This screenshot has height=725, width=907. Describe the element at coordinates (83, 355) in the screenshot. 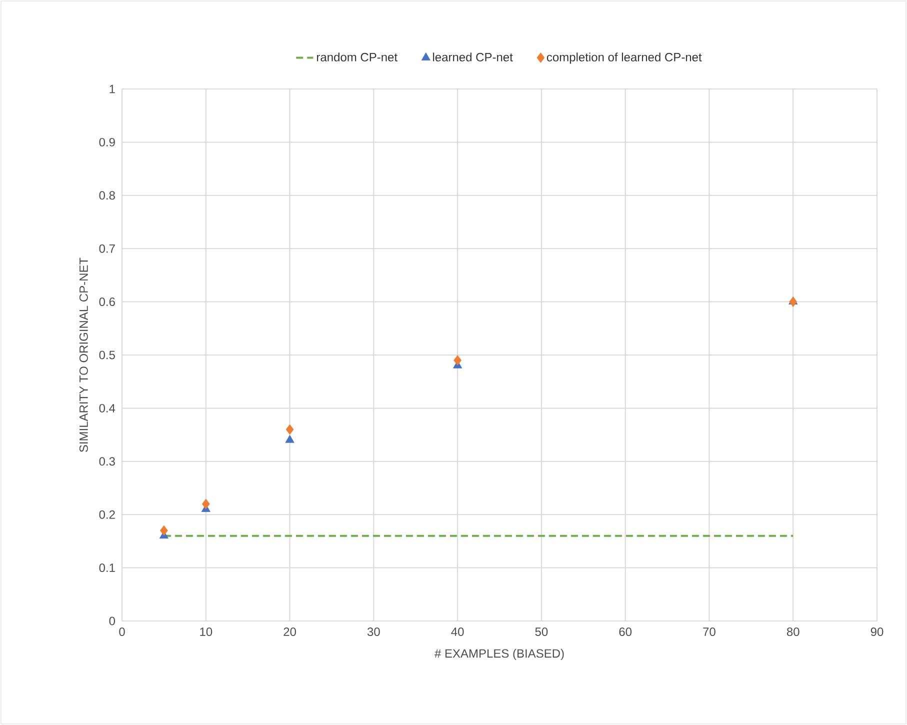

I see `y-axis-title: SIMILARITY TO ORIGINAL CP-NET` at that location.